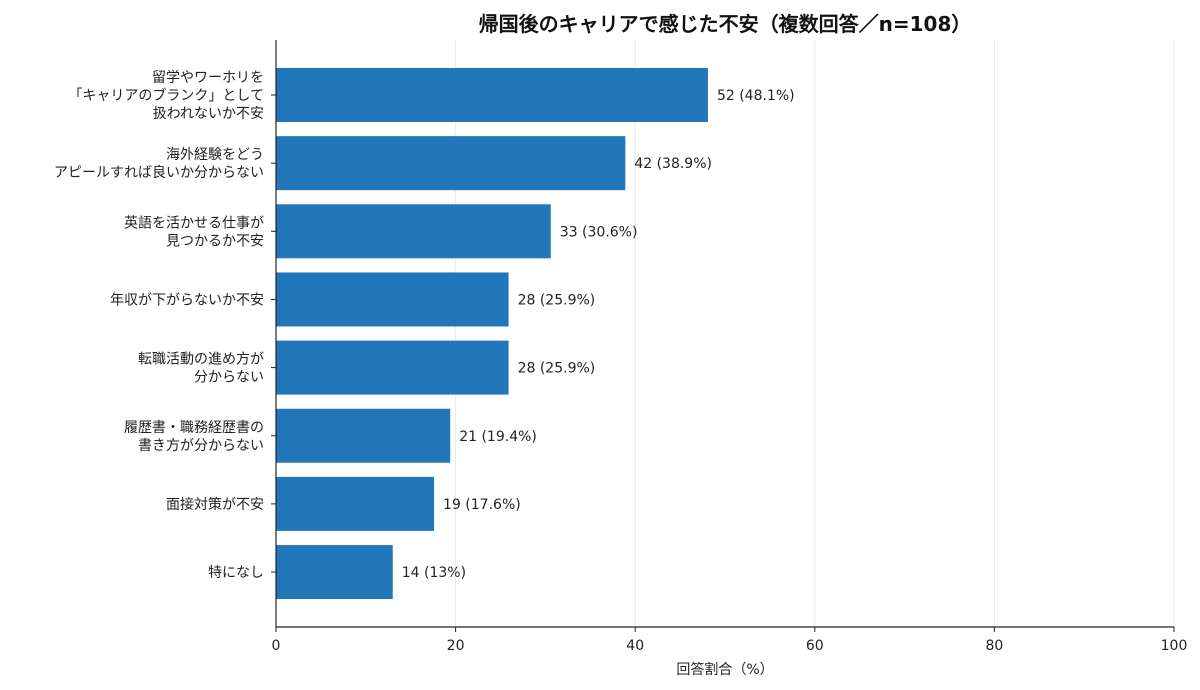  I want to click on category-label: 面接対策が不安, so click(215, 504).